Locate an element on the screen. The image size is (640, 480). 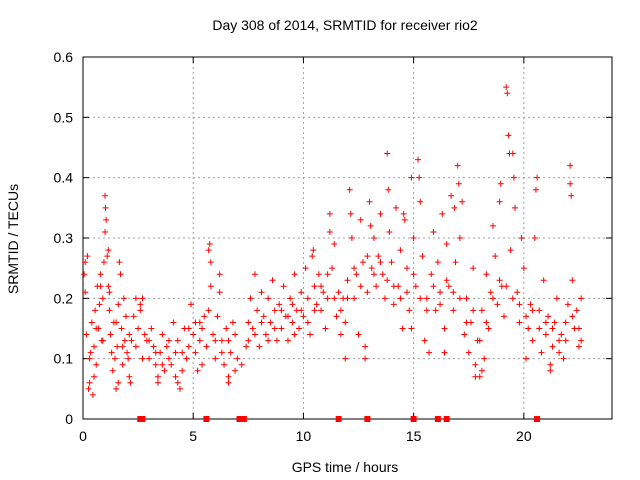
zero-markers is located at coordinates (339, 419).